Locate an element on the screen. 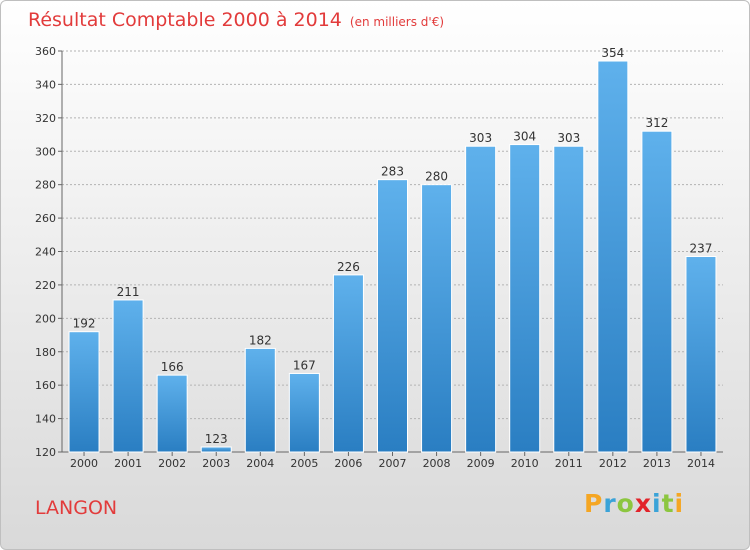 This screenshot has width=750, height=550. x-tick-label: 2014 is located at coordinates (701, 463).